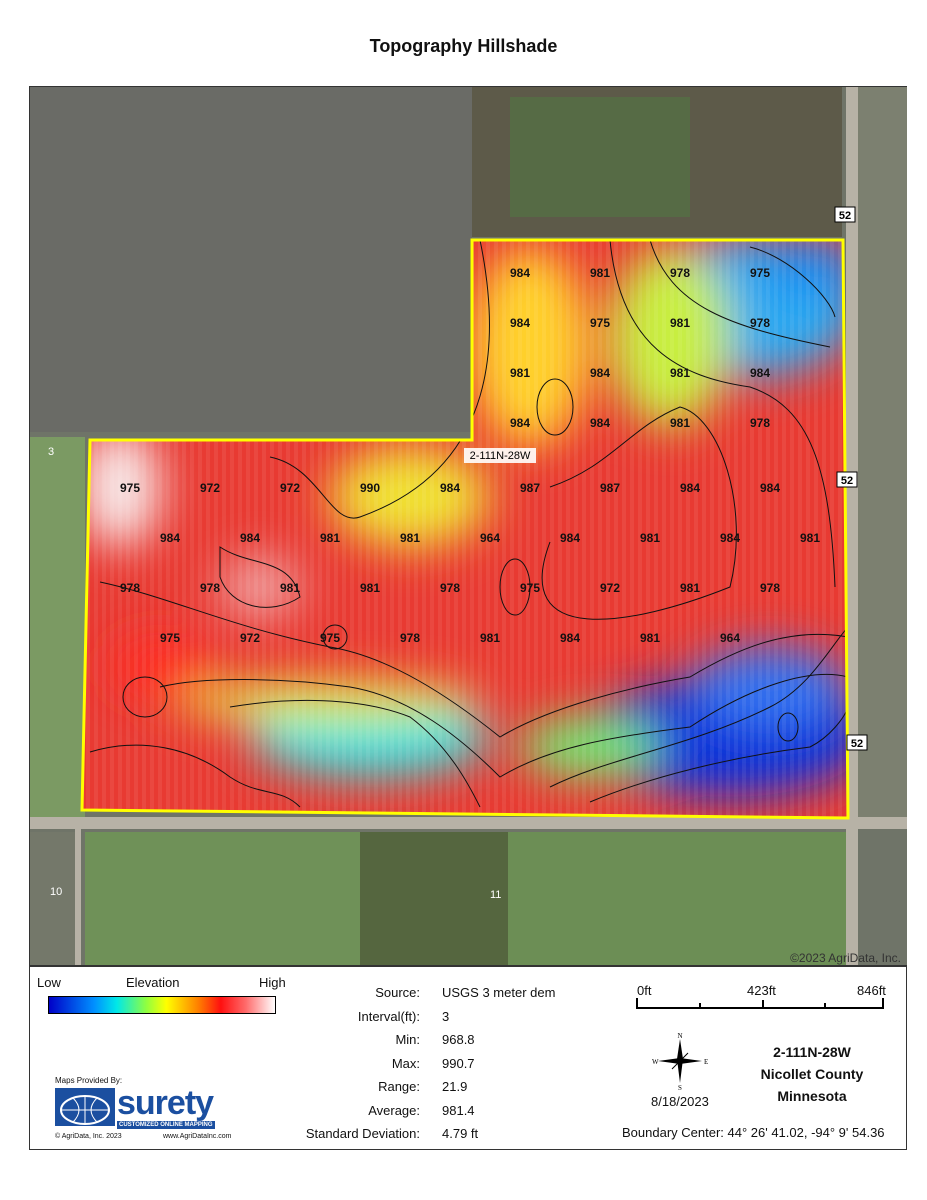  What do you see at coordinates (463, 46) in the screenshot?
I see `map-title: Topography Hillshade` at bounding box center [463, 46].